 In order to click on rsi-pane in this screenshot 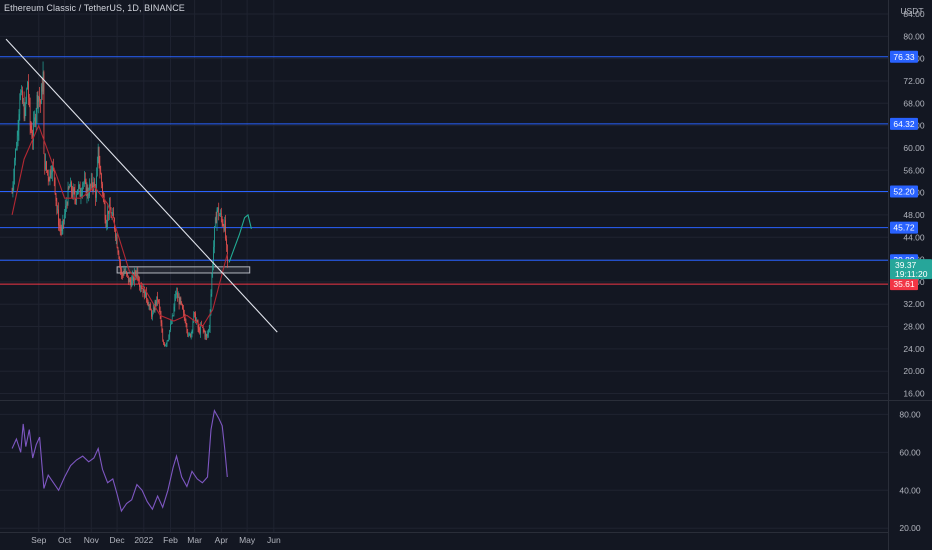, I will do `click(119, 461)`.